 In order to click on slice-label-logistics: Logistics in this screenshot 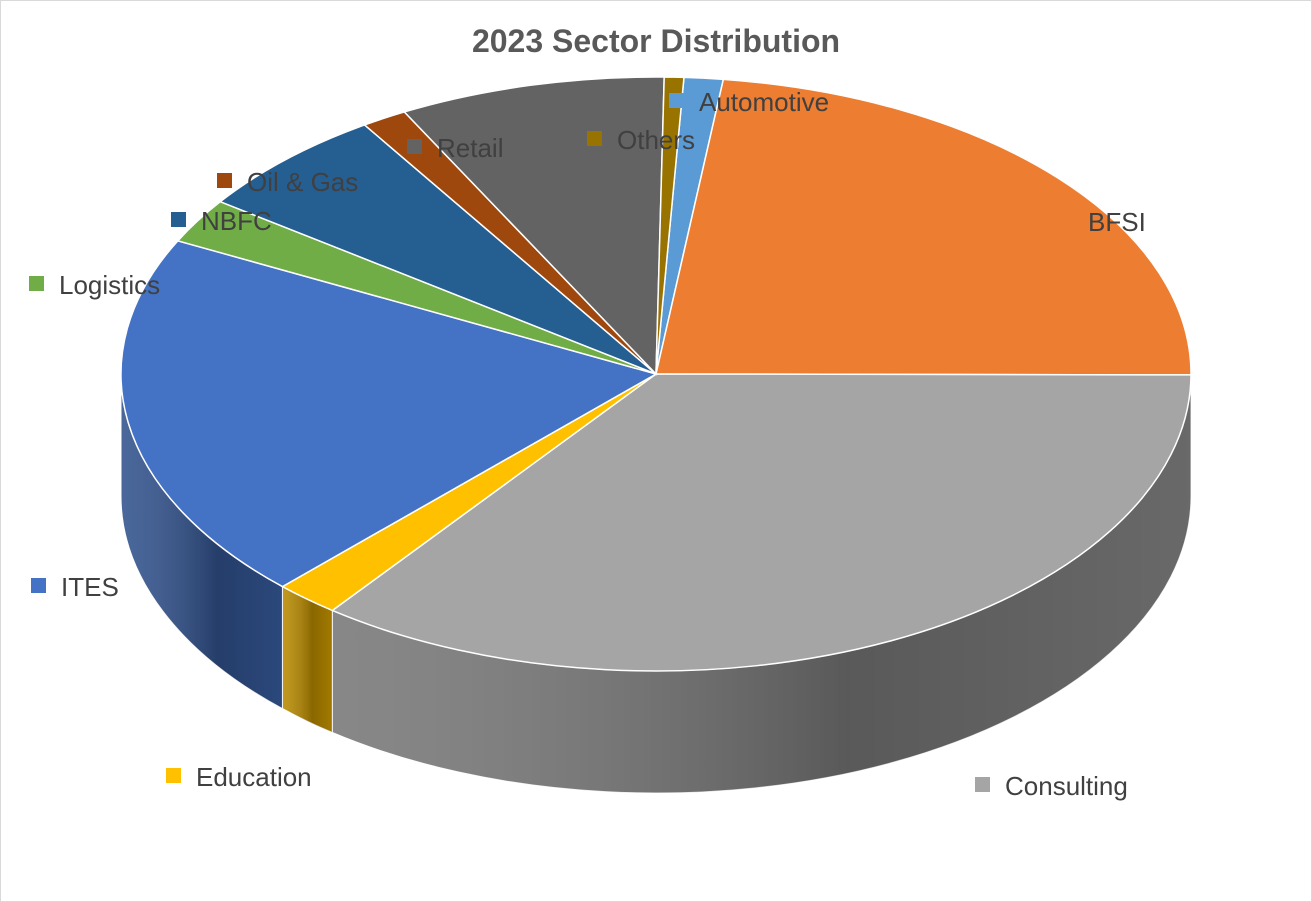, I will do `click(109, 285)`.